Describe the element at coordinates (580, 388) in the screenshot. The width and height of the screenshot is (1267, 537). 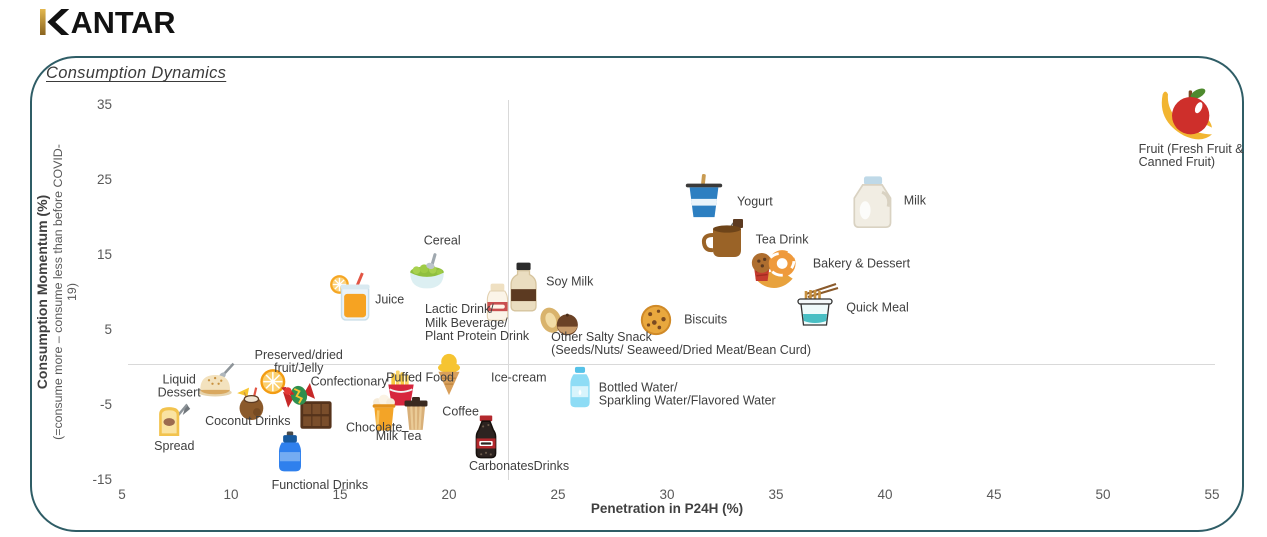
I see `bottled-water-icon` at that location.